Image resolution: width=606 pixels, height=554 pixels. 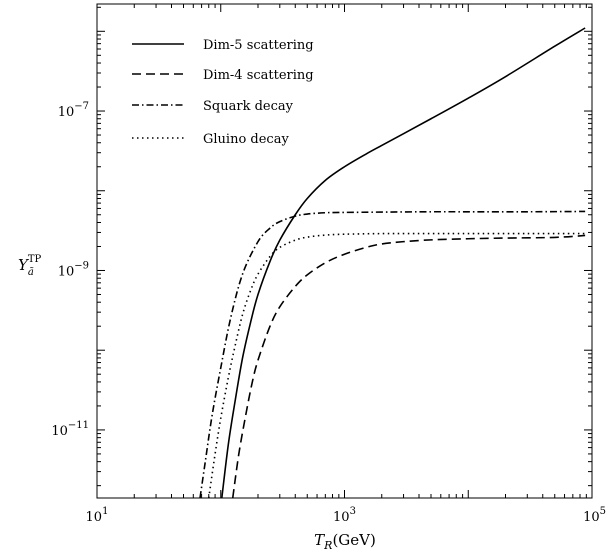 I want to click on x-tick-label: 10¹, so click(x=97, y=515).